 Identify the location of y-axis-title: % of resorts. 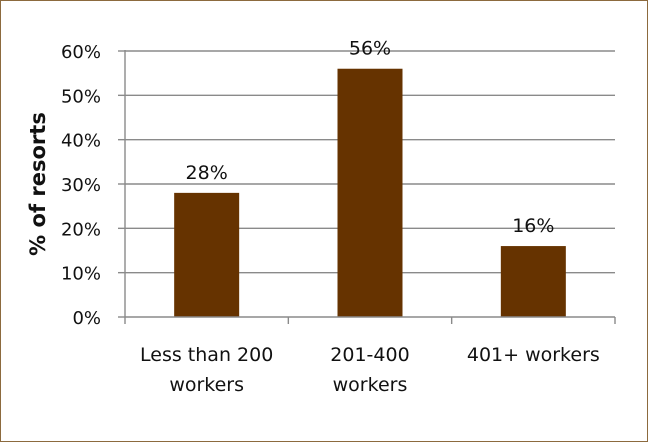
(38, 184).